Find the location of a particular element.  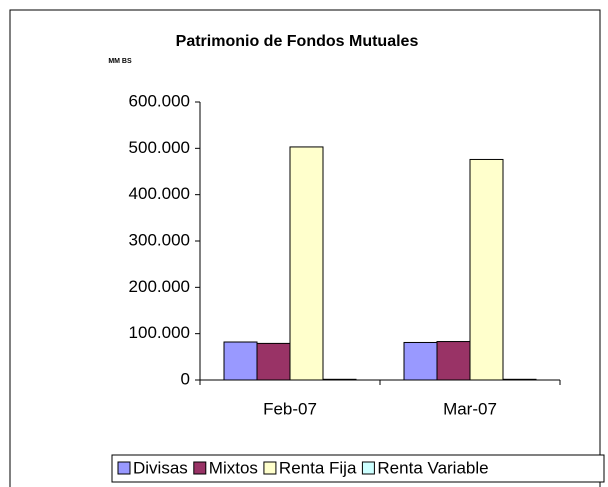

legend-label: Mixtos is located at coordinates (233, 467).